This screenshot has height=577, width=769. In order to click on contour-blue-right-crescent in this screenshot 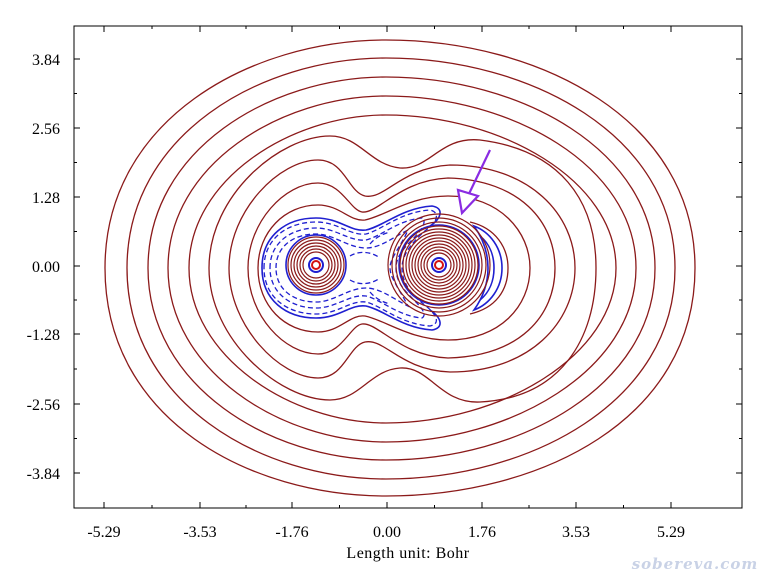, I will do `click(487, 268)`.